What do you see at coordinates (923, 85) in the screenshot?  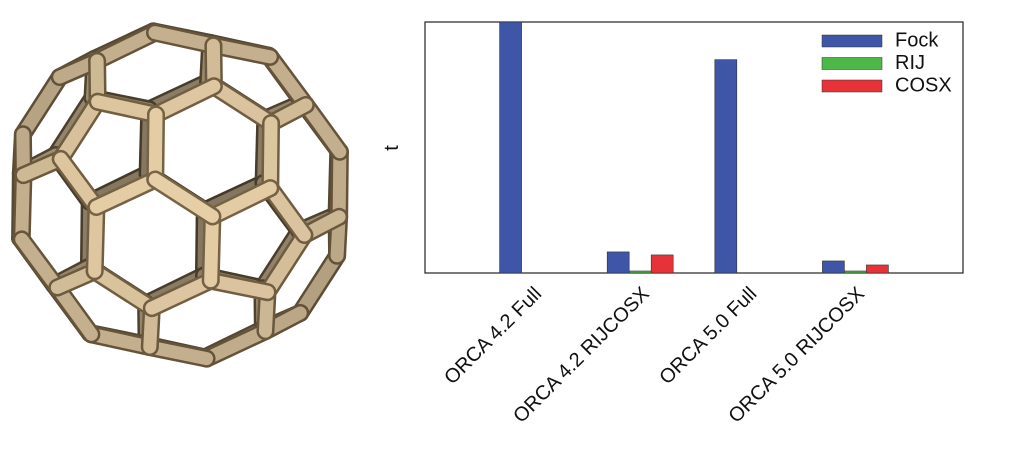 I see `legend-label: COSX` at bounding box center [923, 85].